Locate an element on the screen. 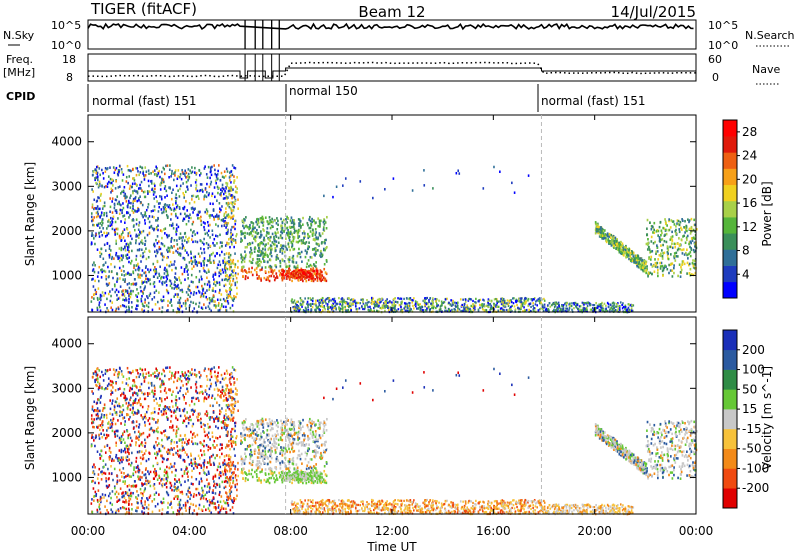  nsearch-tick-top: 10^5 is located at coordinates (723, 25).